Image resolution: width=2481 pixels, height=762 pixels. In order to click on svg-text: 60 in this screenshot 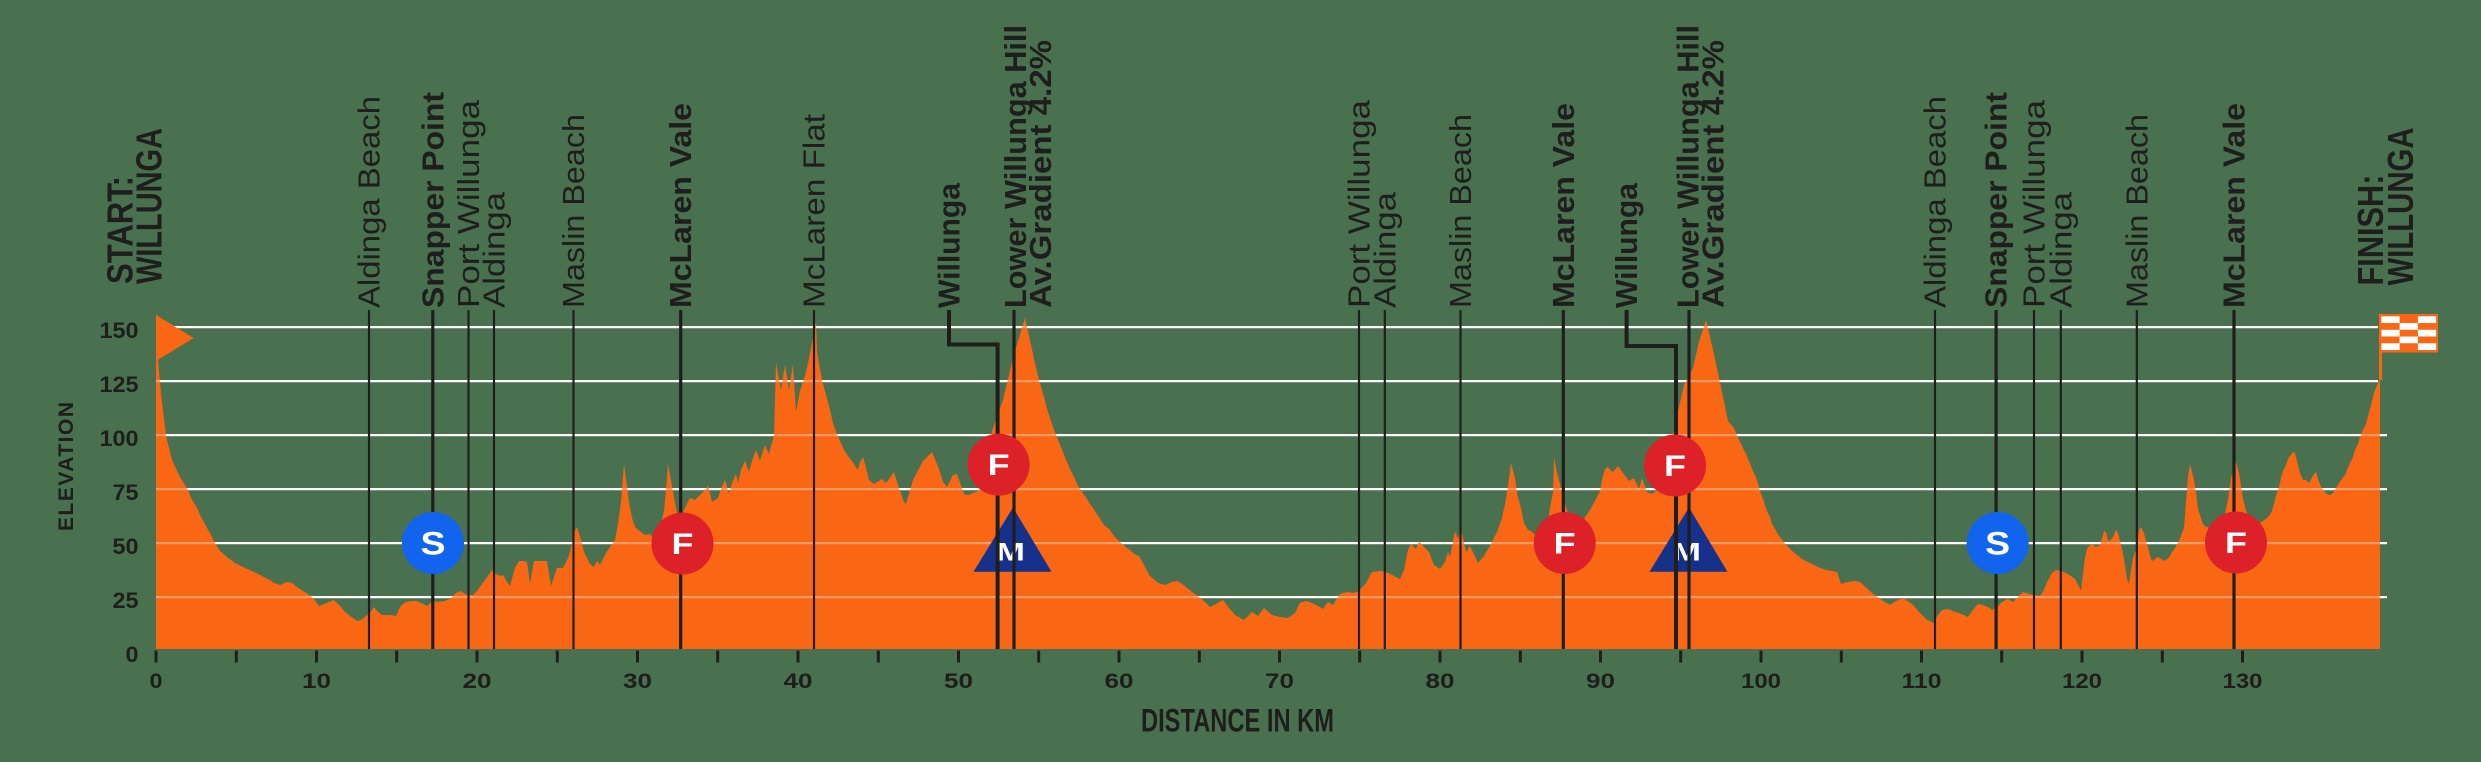, I will do `click(1119, 681)`.